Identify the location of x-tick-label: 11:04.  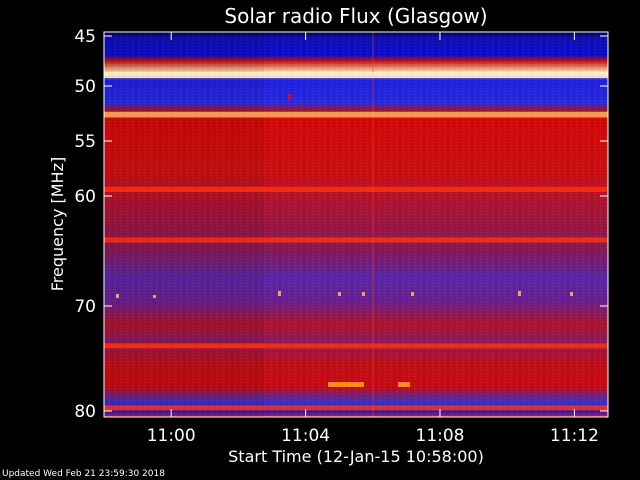
(305, 436).